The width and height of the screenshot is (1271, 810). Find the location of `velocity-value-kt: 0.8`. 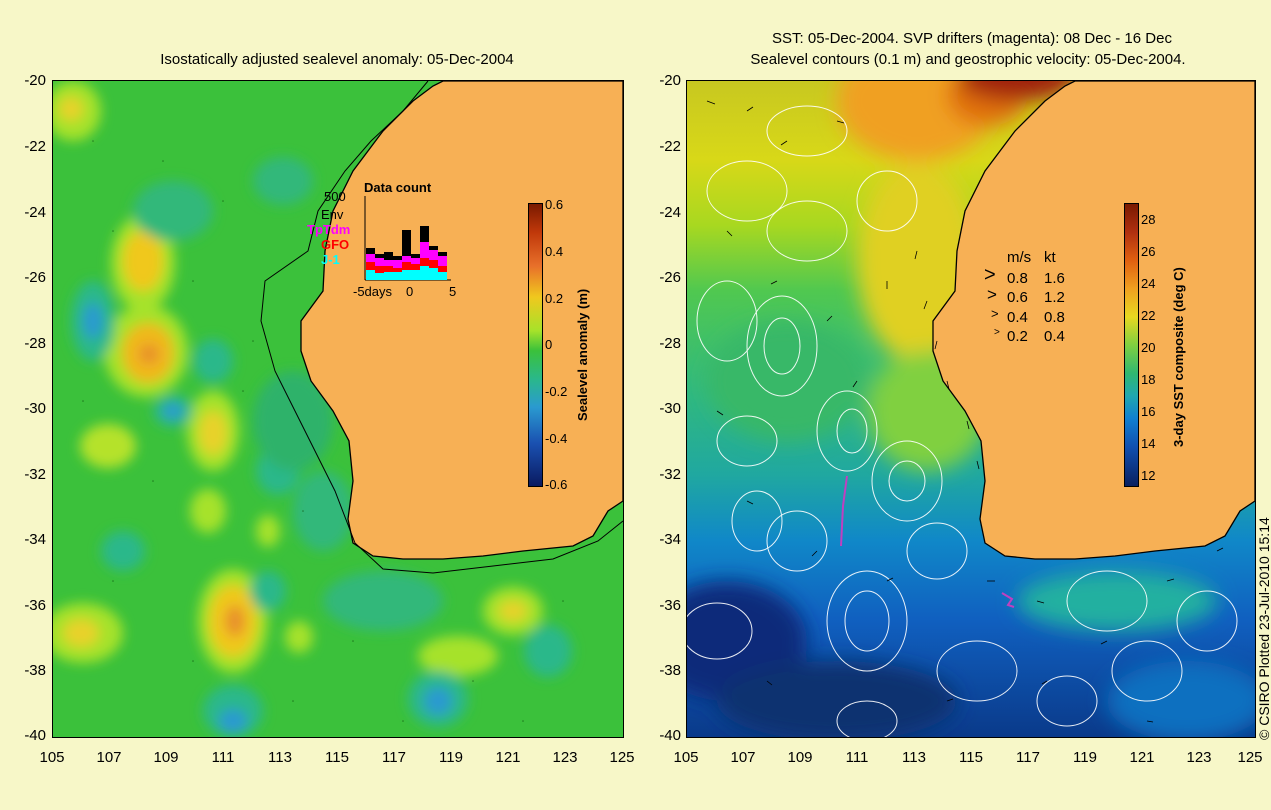

velocity-value-kt: 0.8 is located at coordinates (1054, 317).